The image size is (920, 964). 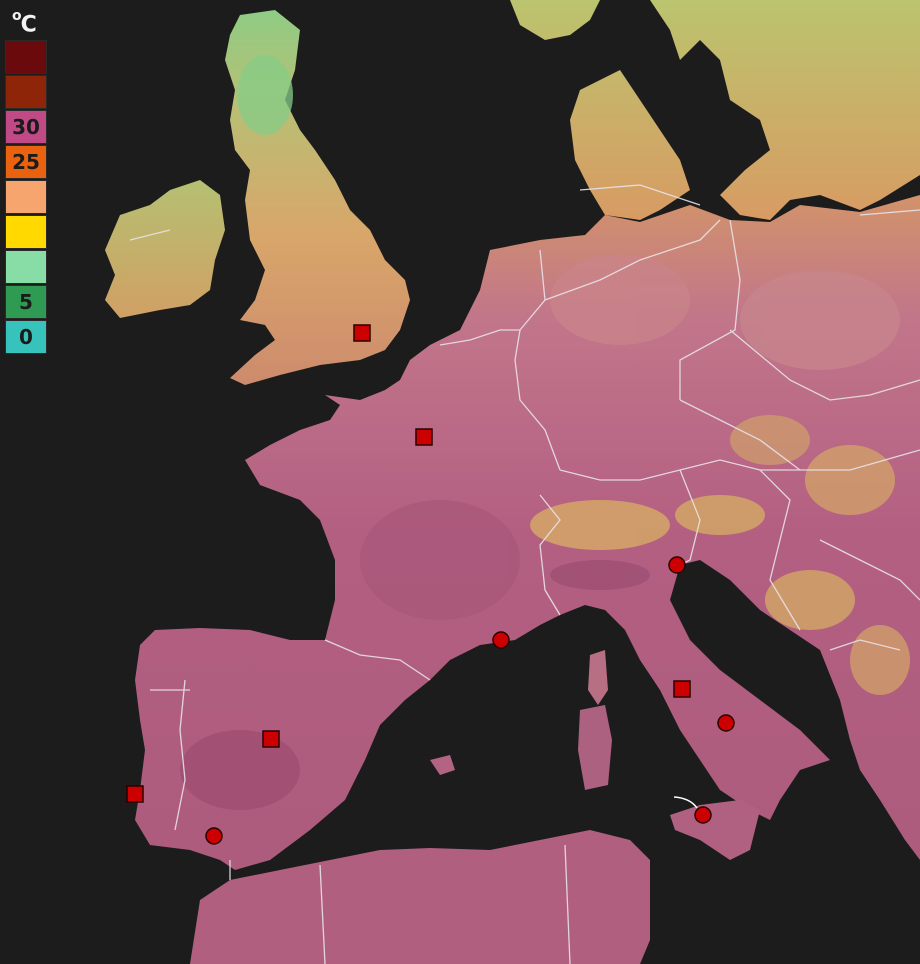 What do you see at coordinates (26, 127) in the screenshot?
I see `legend-bin-2: 30` at bounding box center [26, 127].